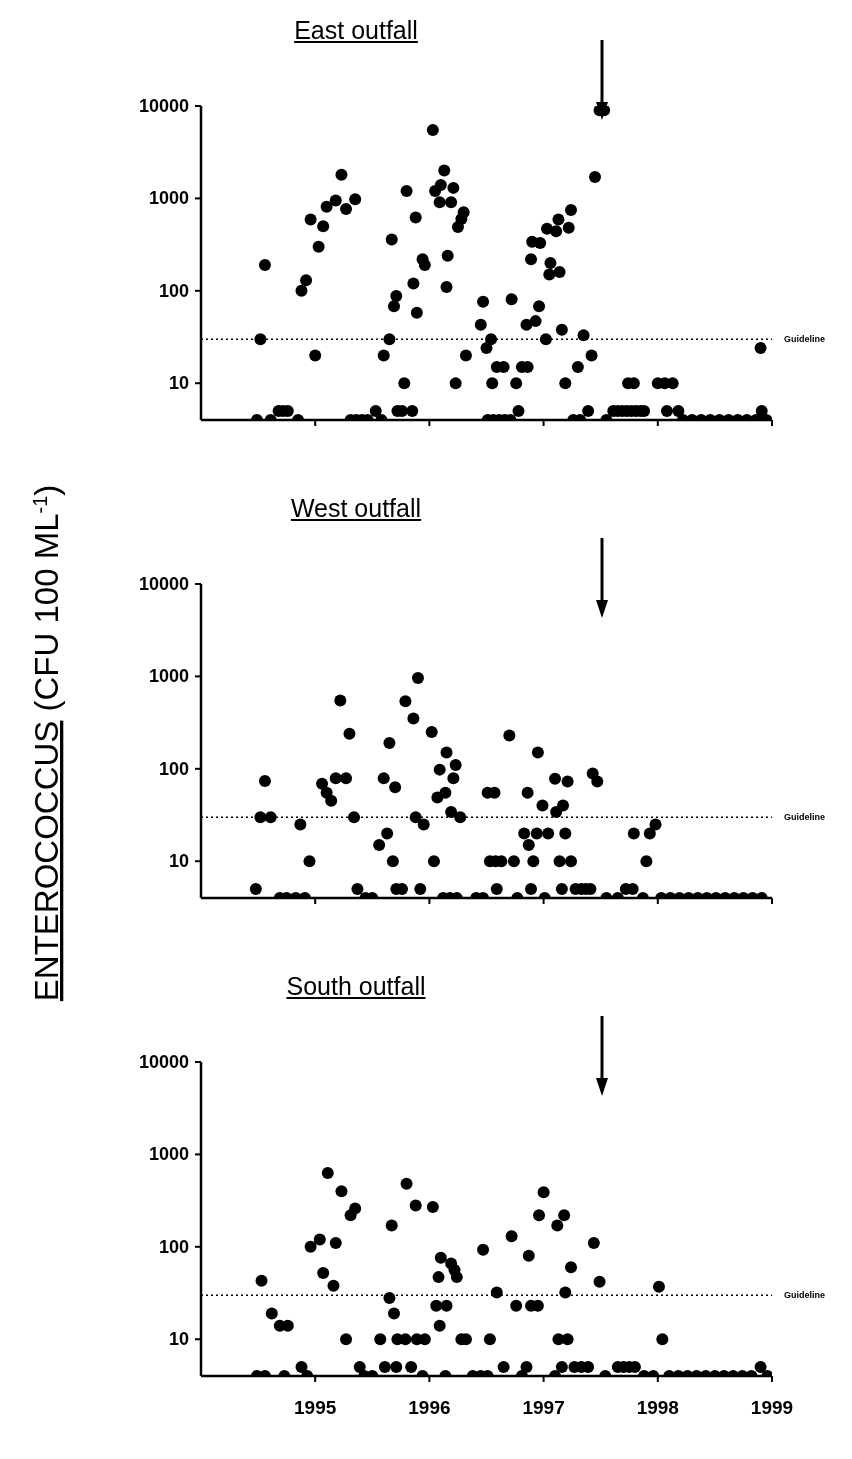 The height and width of the screenshot is (1459, 852). Describe the element at coordinates (356, 508) in the screenshot. I see `chart-title: West outfall` at that location.